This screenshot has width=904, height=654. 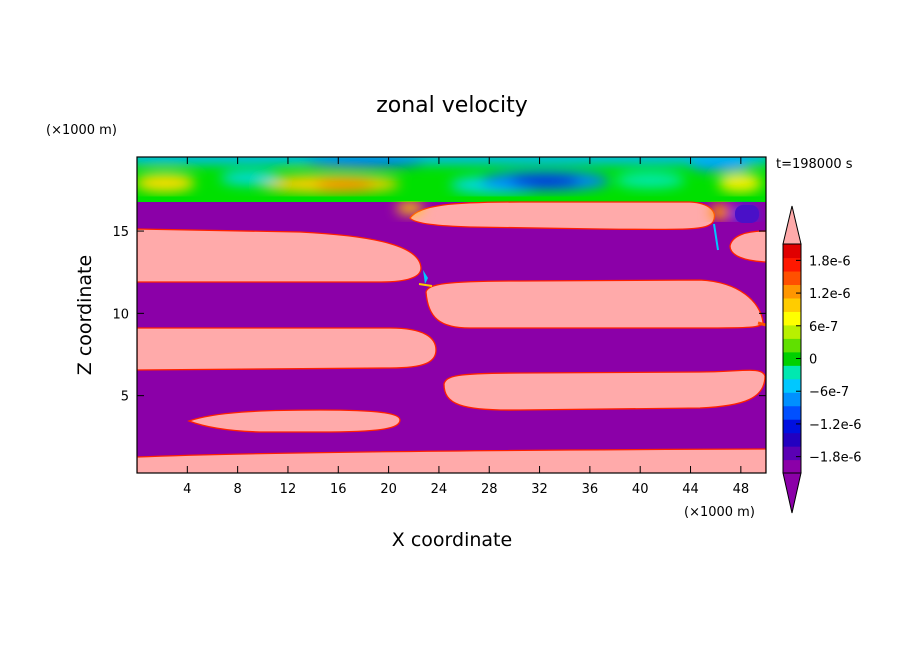 I want to click on colorbar: 1.8e-6 1.2e-6 6e-7 0 −6e-7 −1.2e-6 −1.8e-6, so click(x=822, y=359).